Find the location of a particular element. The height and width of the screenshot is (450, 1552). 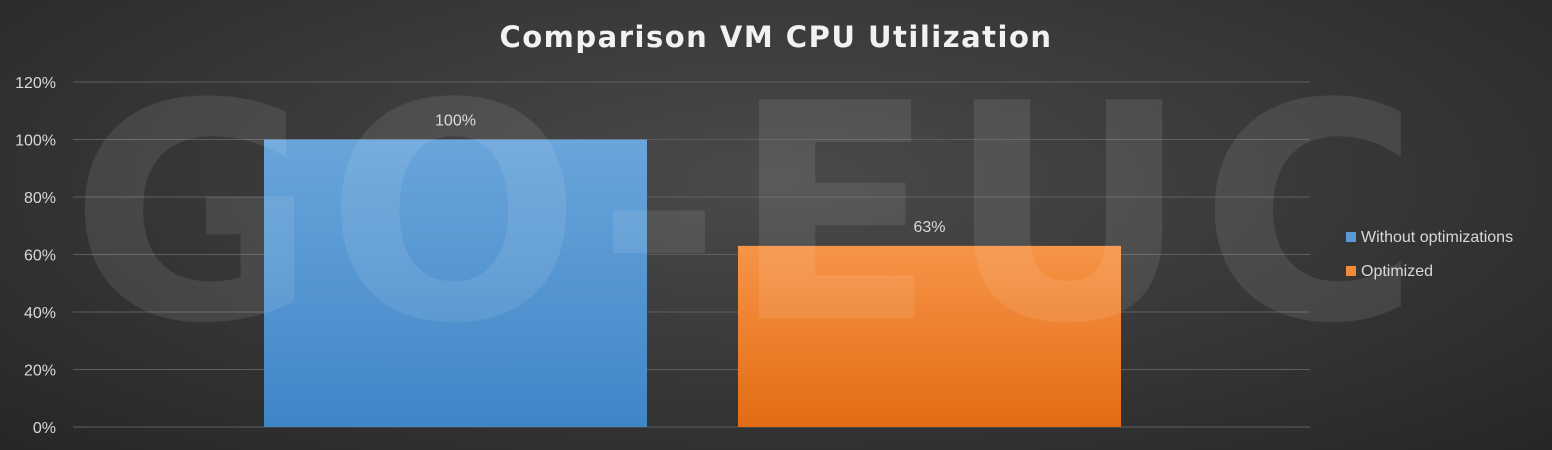

y-tick-label: 100% is located at coordinates (35, 141).